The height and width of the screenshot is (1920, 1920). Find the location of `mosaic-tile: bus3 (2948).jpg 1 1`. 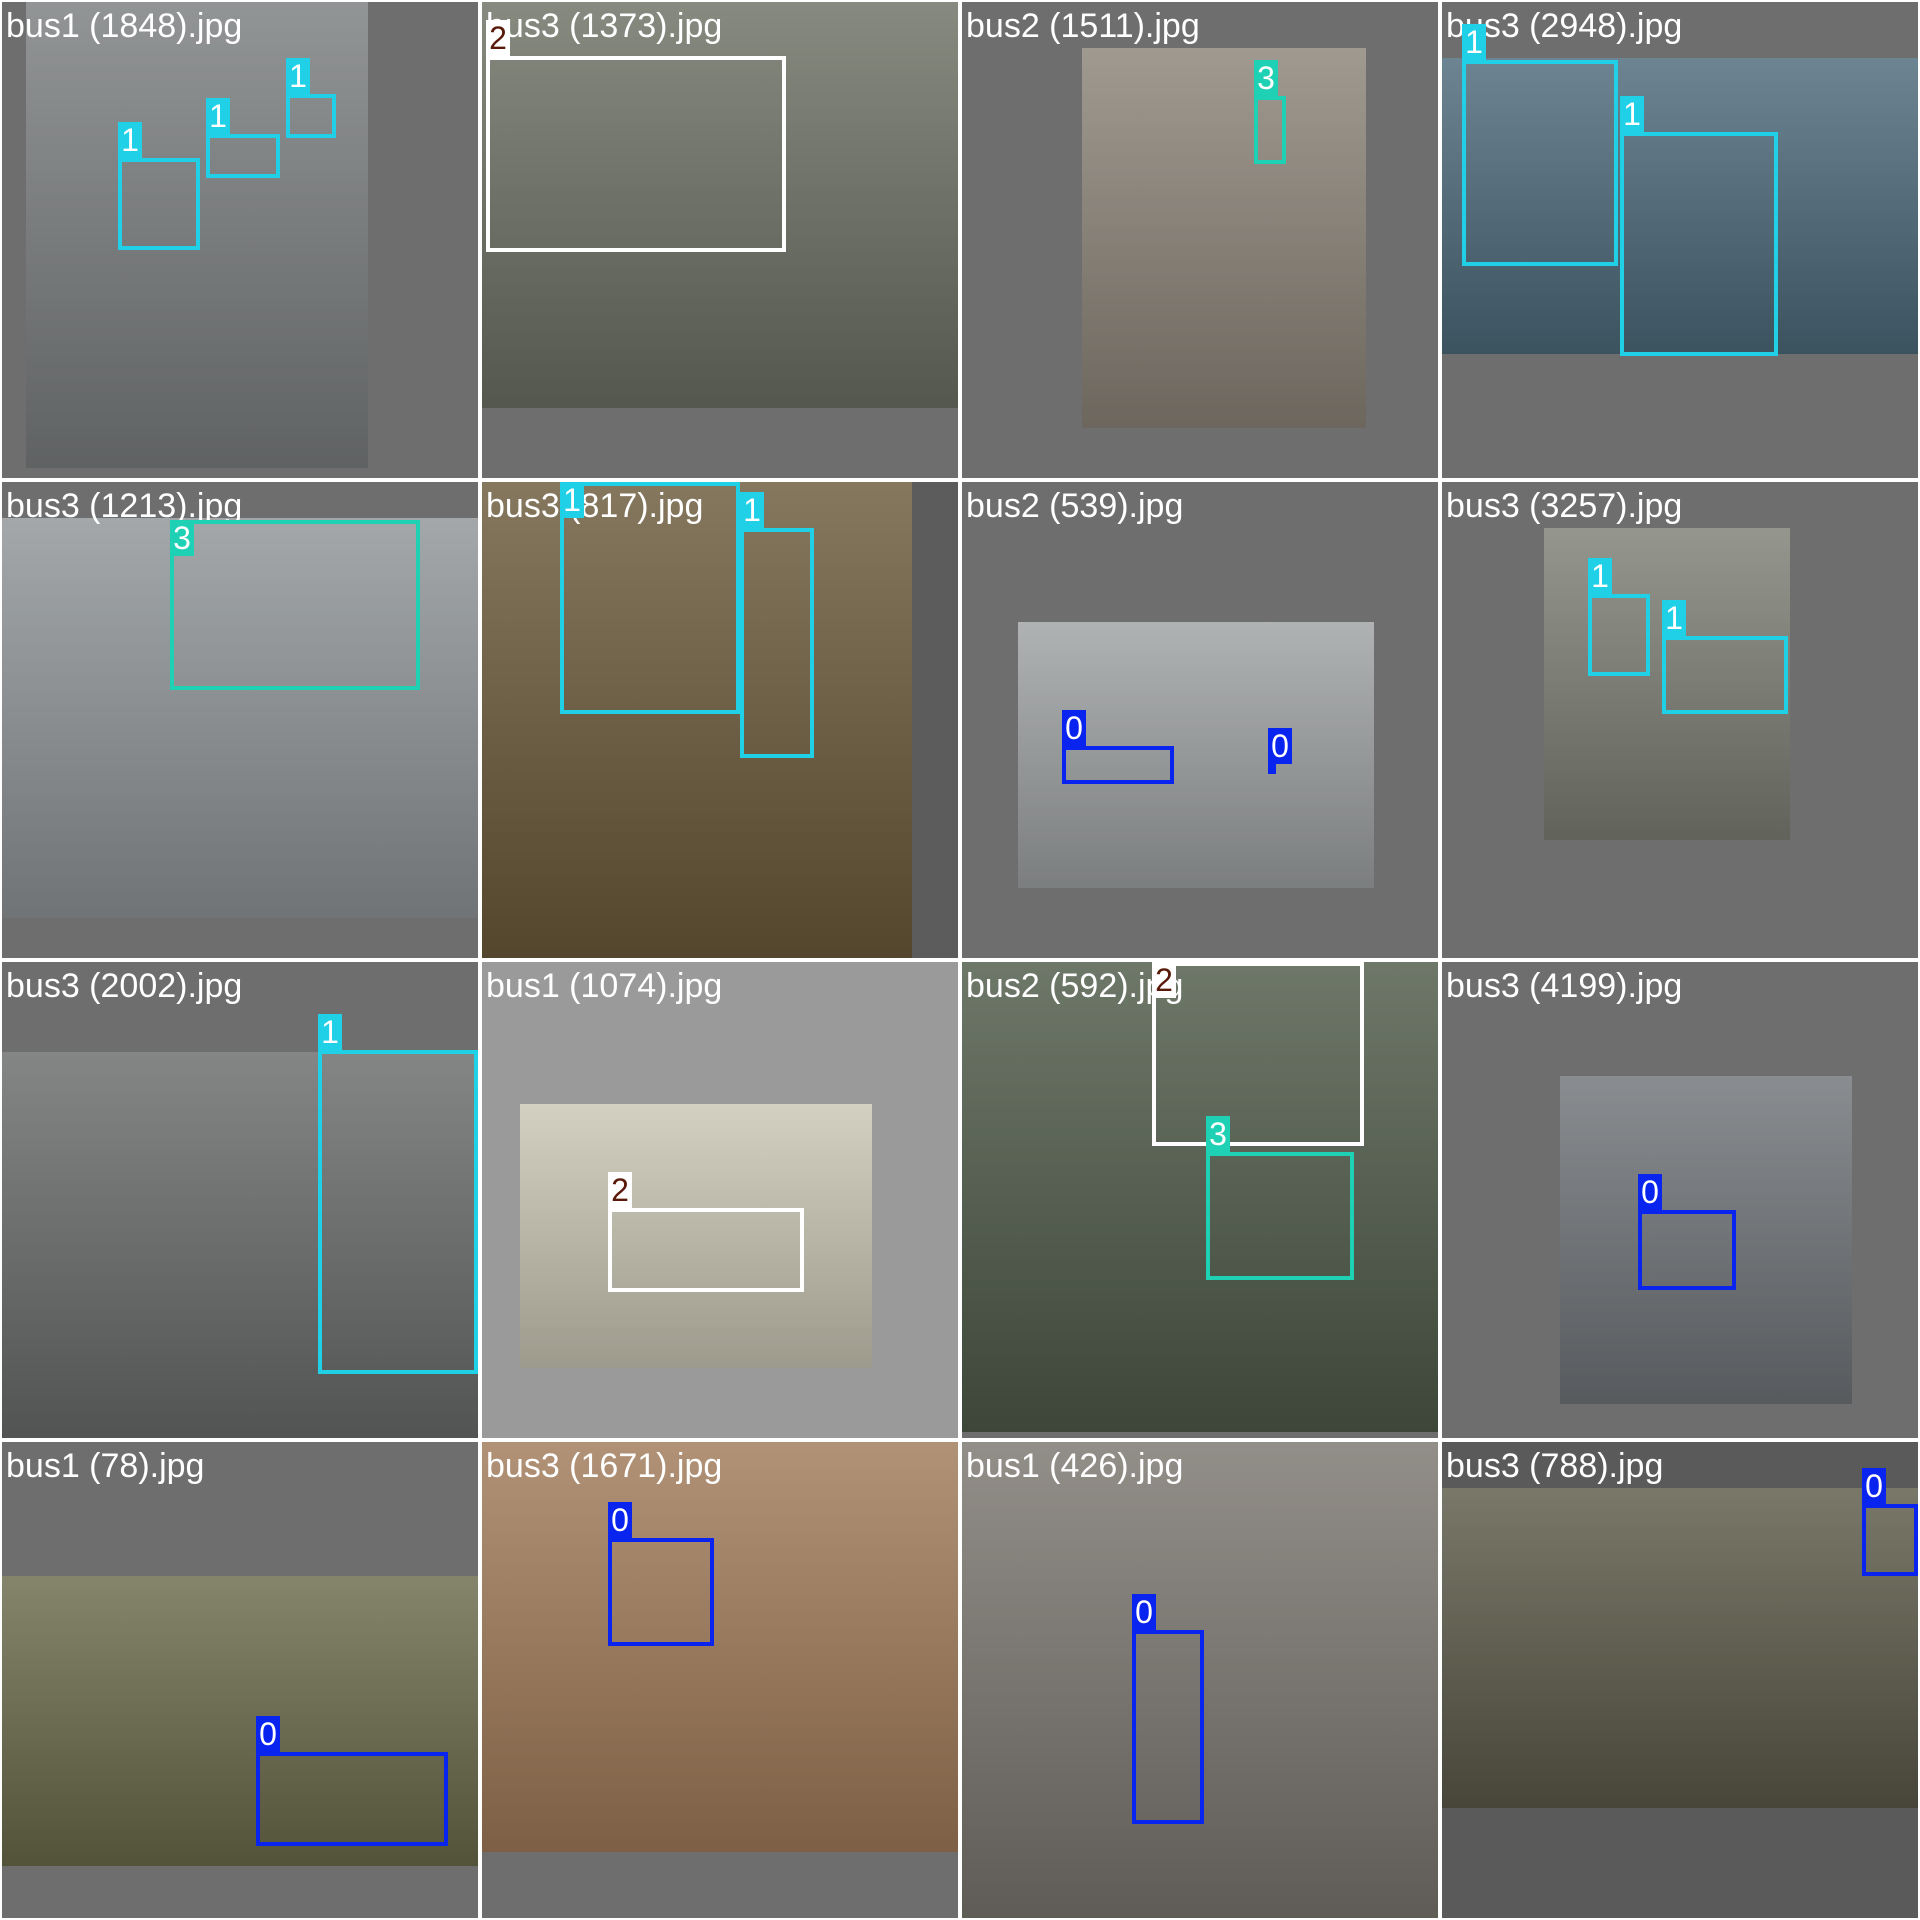

mosaic-tile: bus3 (2948).jpg 1 1 is located at coordinates (1680, 240).